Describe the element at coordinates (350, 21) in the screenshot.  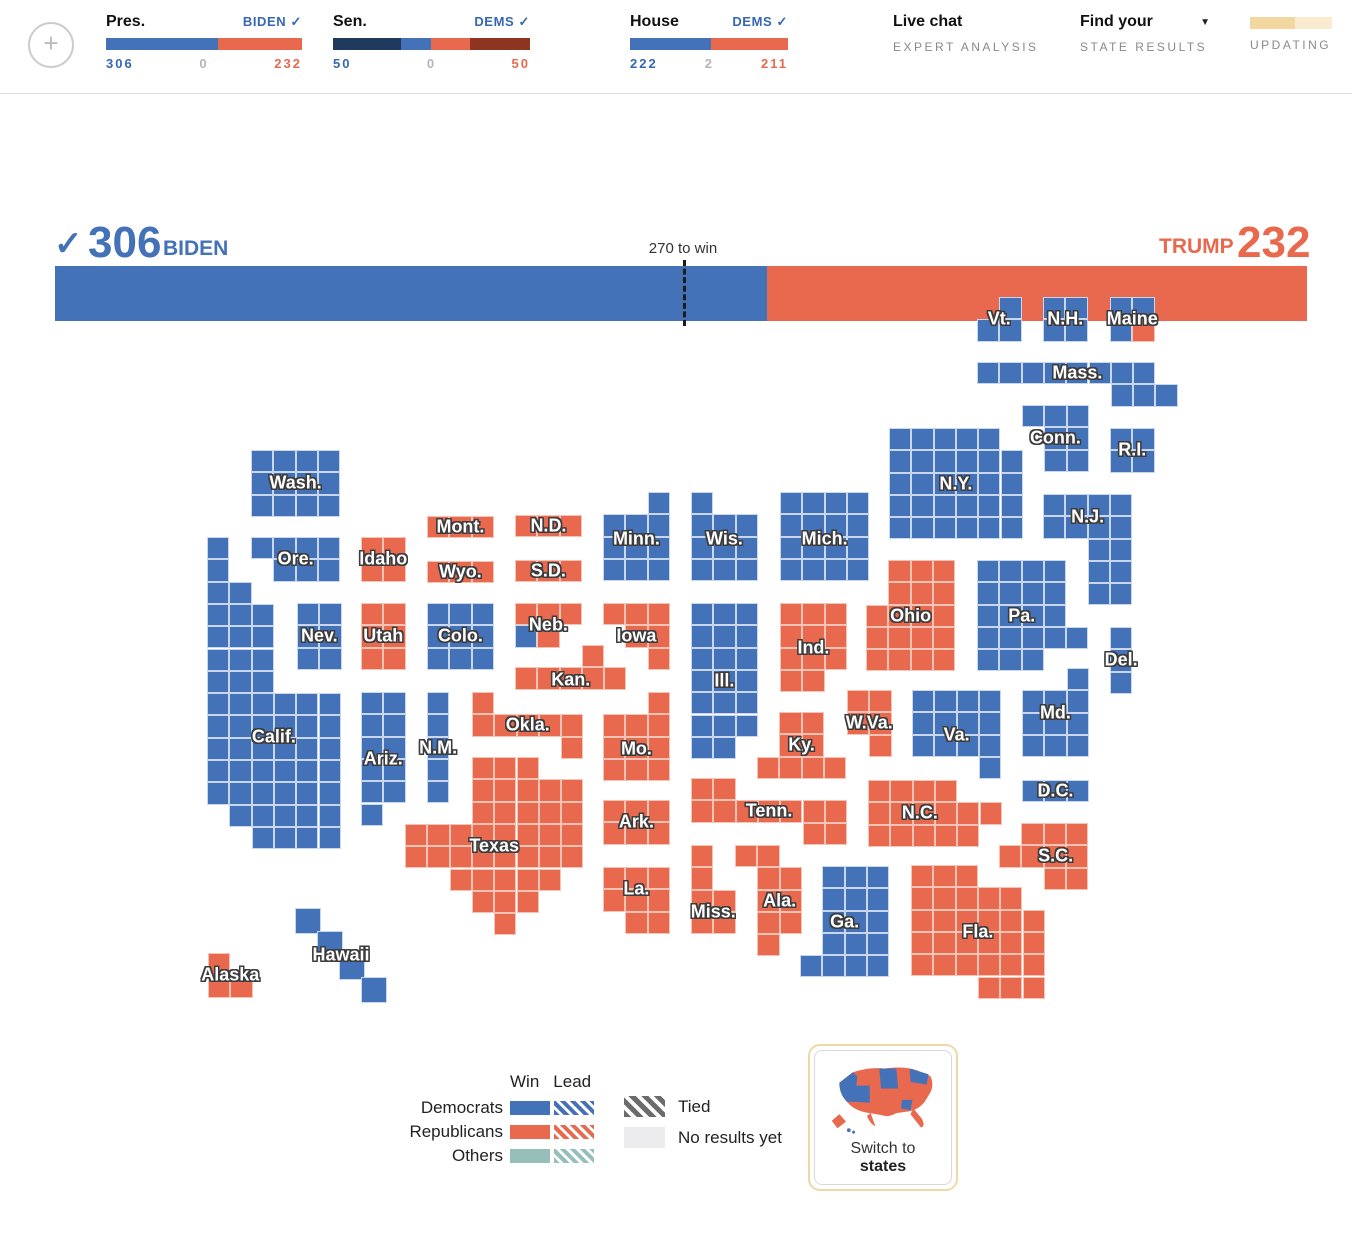
I see `race-name: Sen.` at that location.